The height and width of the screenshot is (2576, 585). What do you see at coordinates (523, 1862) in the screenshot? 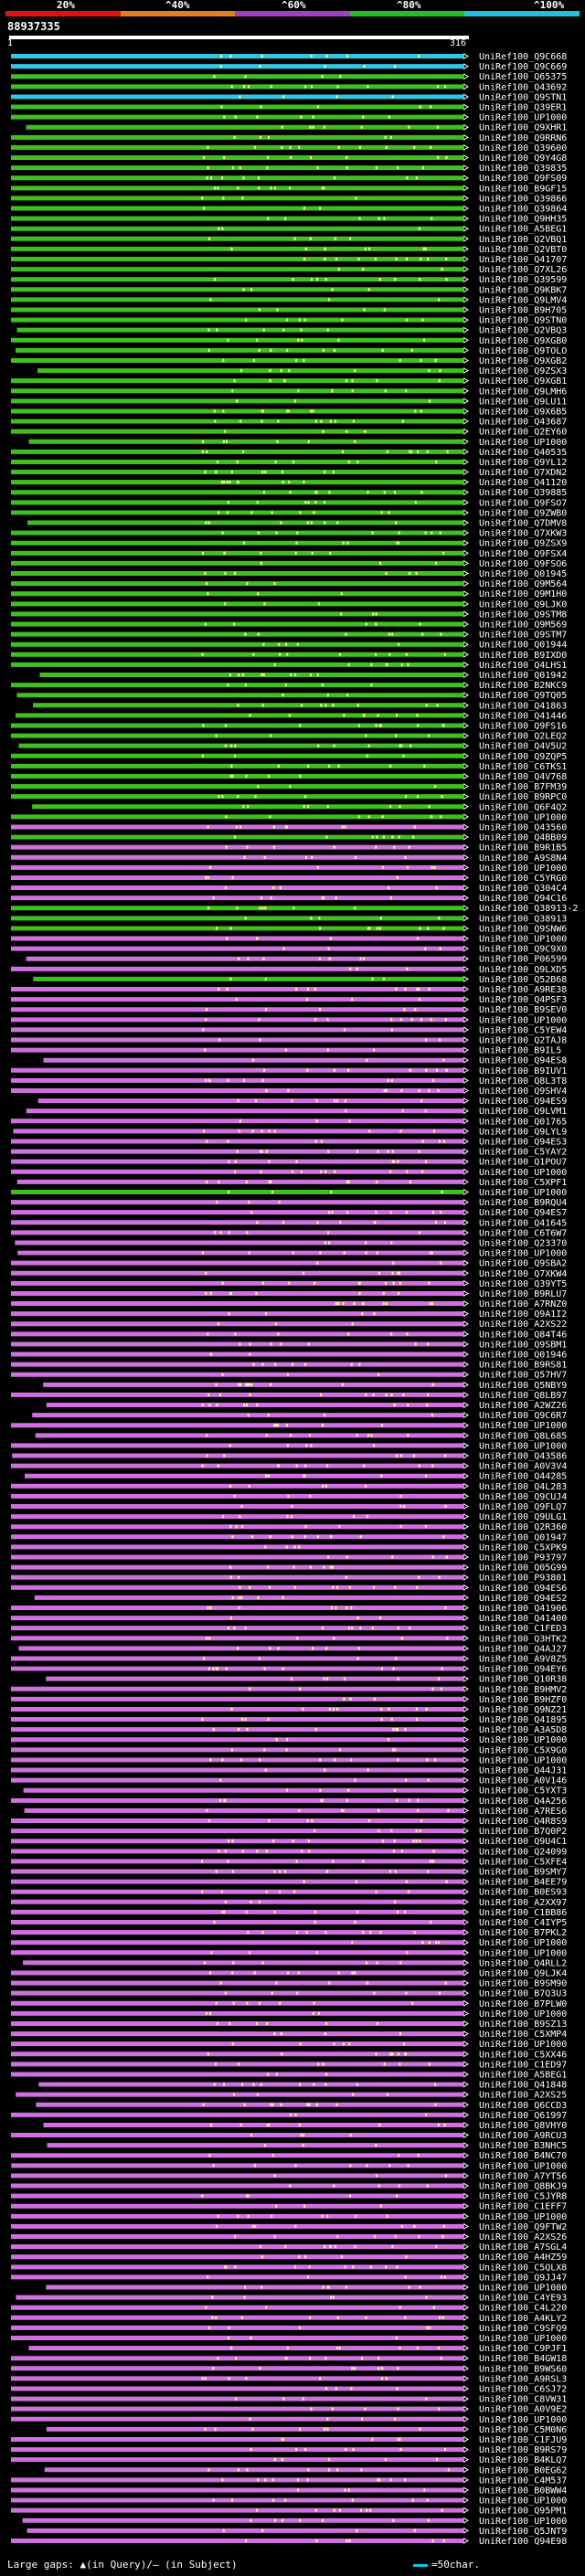
I see `hit-label: UniRef100_C5XFE4` at bounding box center [523, 1862].